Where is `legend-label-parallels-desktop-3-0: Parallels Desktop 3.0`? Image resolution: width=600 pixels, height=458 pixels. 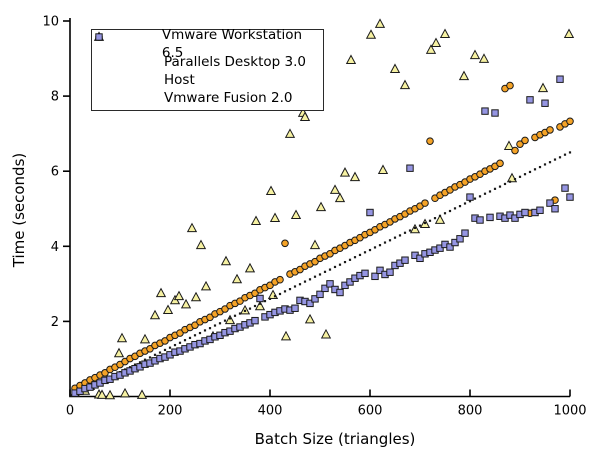 legend-label-parallels-desktop-3-0: Parallels Desktop 3.0 is located at coordinates (235, 62).